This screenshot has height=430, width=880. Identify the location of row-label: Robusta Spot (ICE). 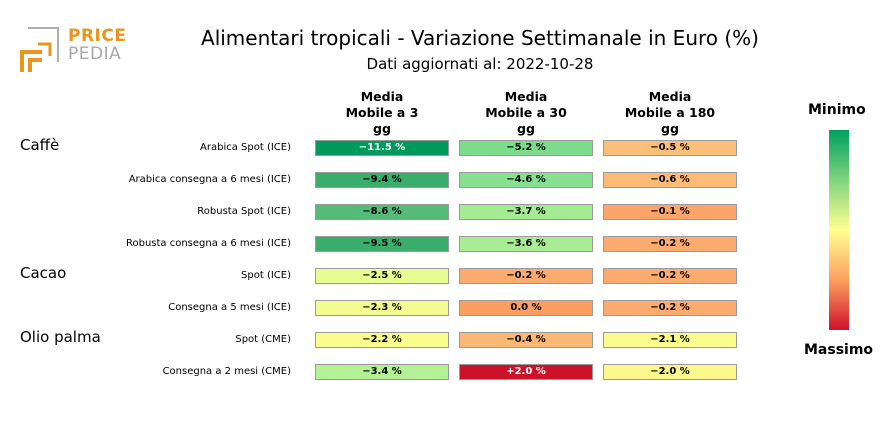
(244, 211).